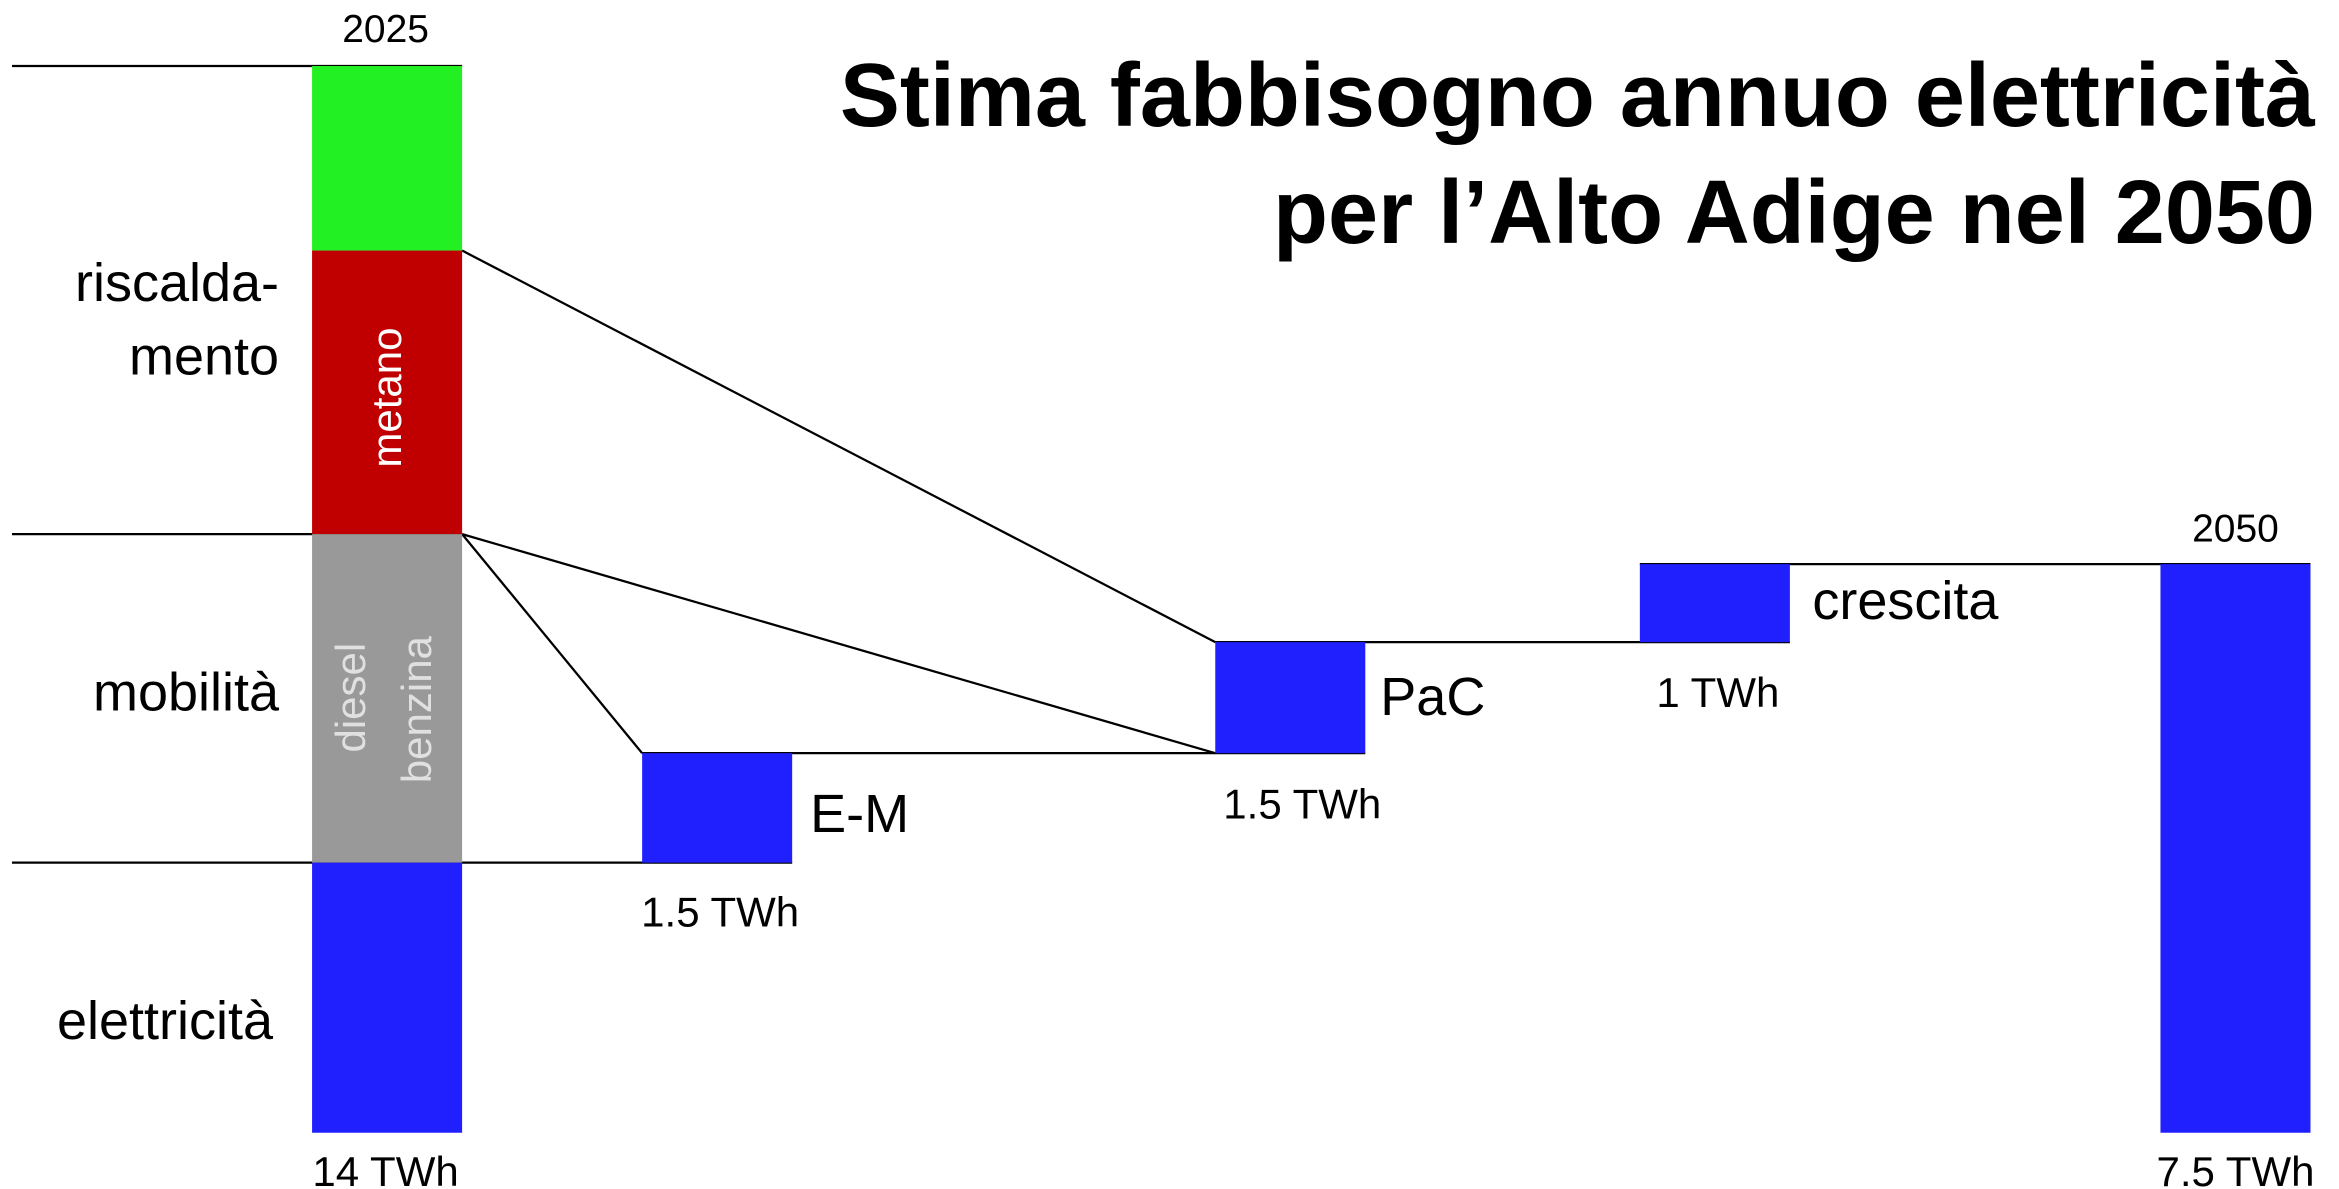  Describe the element at coordinates (1794, 213) in the screenshot. I see `title: per l’Alto Adige nel 2050` at that location.